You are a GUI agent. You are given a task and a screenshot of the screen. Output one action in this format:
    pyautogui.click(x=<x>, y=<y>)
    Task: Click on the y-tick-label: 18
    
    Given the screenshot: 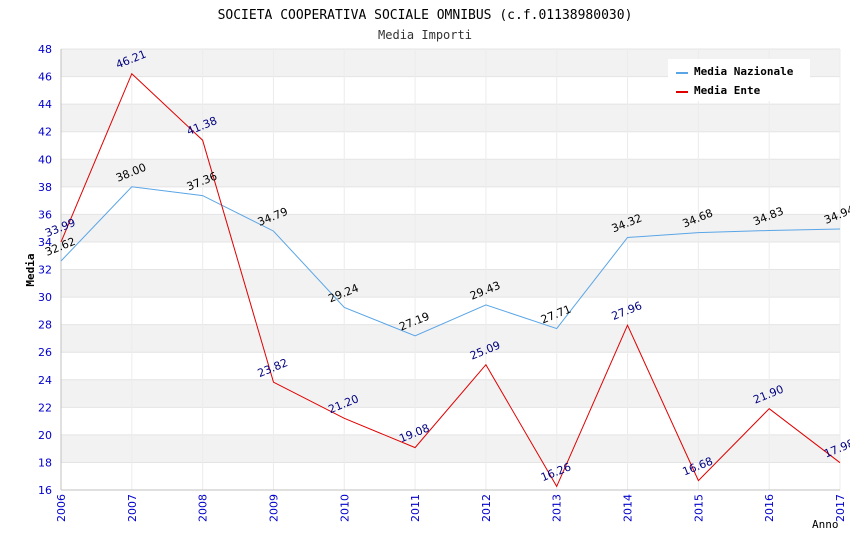 What is the action you would take?
    pyautogui.click(x=45, y=462)
    